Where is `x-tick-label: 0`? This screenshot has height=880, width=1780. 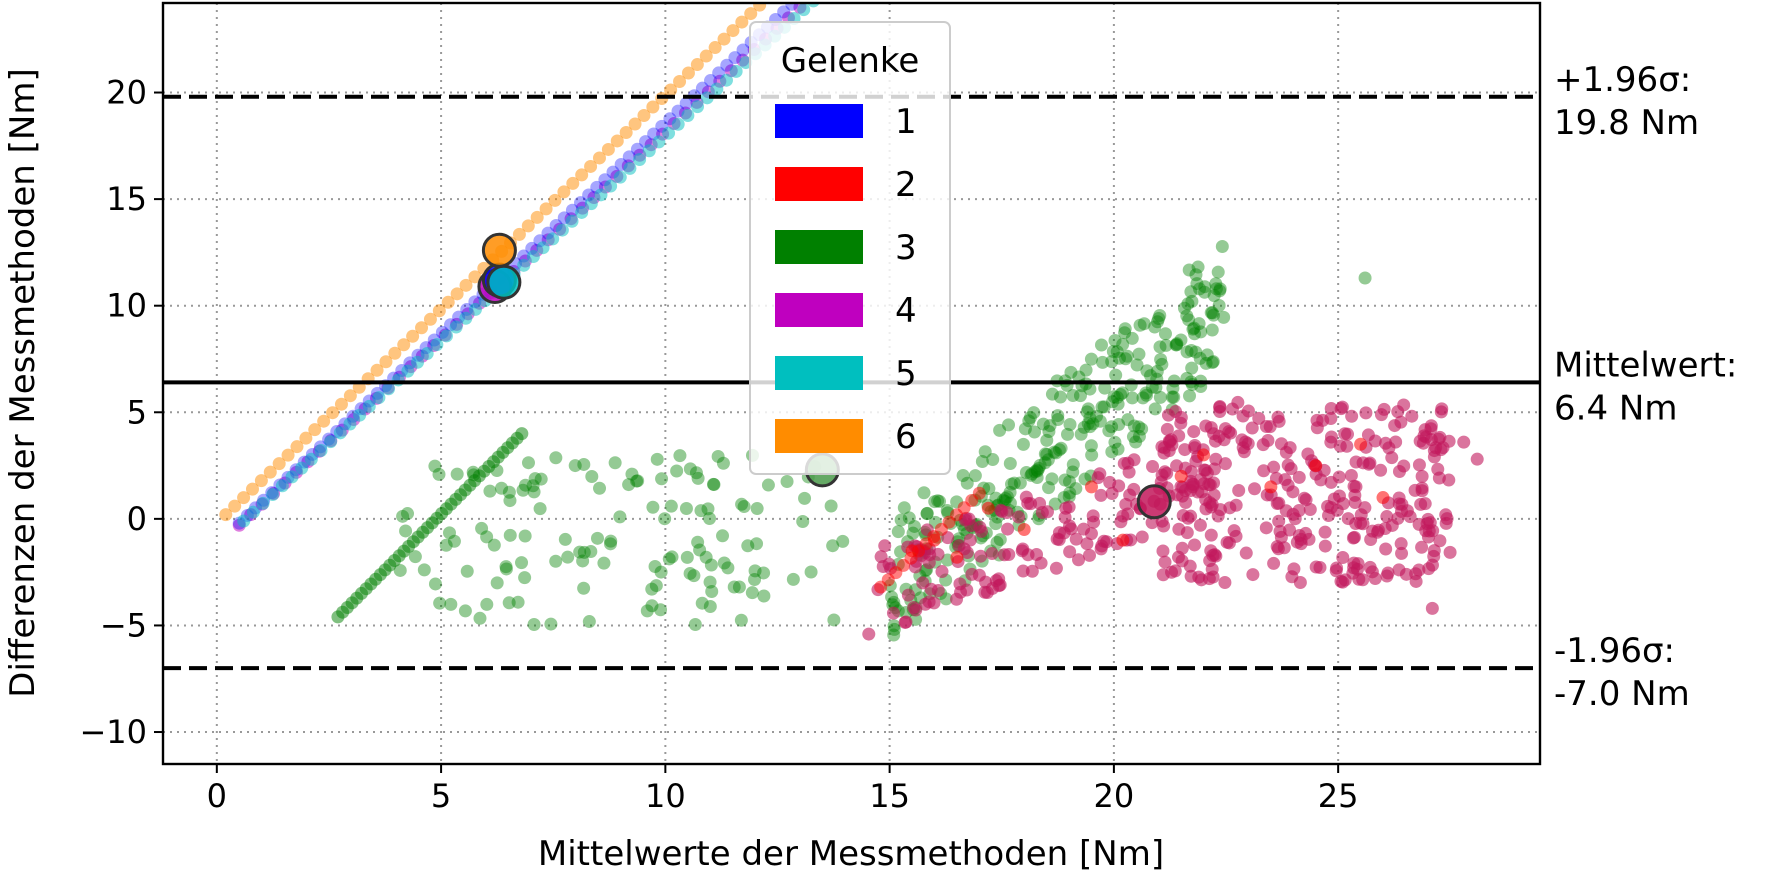
x-tick-label: 0 is located at coordinates (217, 796).